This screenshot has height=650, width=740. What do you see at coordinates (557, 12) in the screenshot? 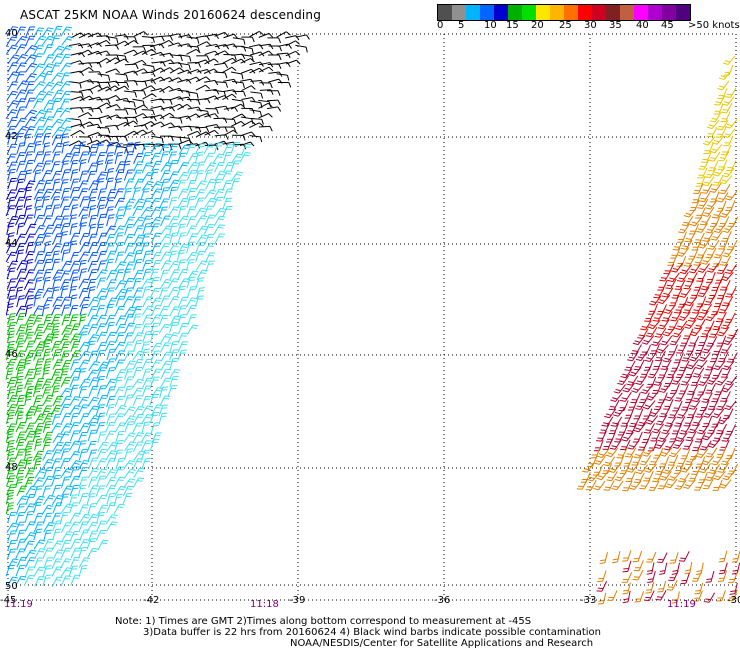
I see `scale-swatch` at bounding box center [557, 12].